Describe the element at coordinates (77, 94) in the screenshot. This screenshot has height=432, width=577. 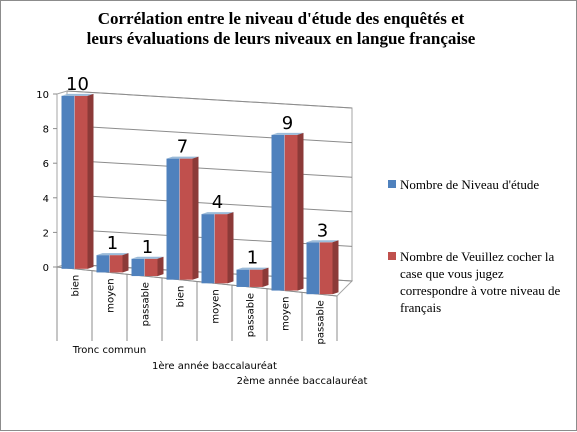
I see `bar-0-top` at that location.